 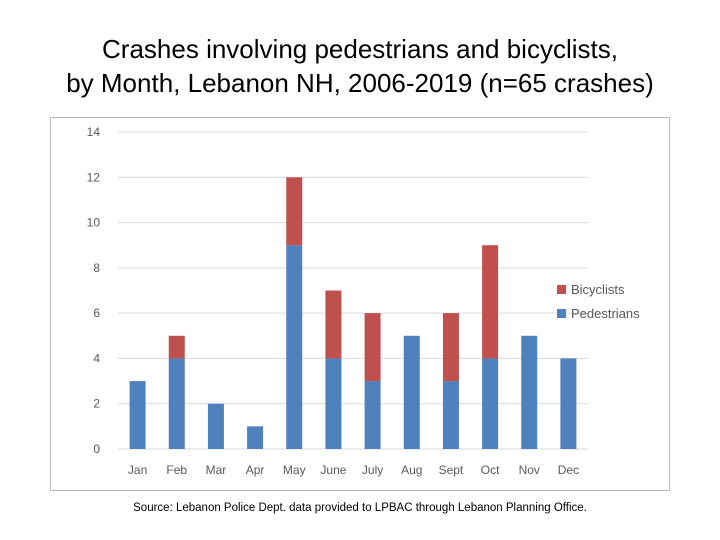 What do you see at coordinates (255, 470) in the screenshot?
I see `x-tick-label: Apr` at bounding box center [255, 470].